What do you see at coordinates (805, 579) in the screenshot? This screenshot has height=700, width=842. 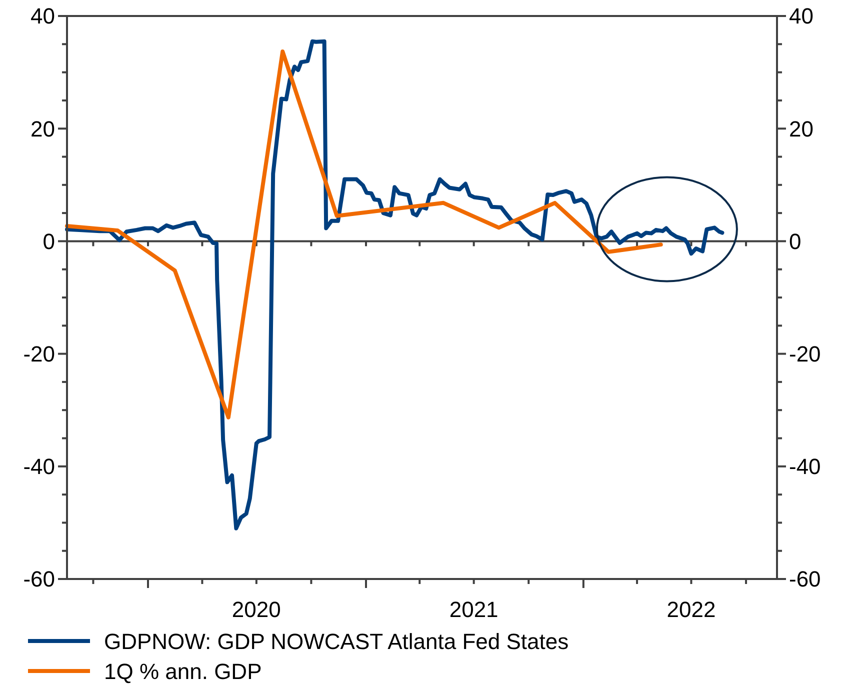 I see `y2-tick-label: -60` at bounding box center [805, 579].